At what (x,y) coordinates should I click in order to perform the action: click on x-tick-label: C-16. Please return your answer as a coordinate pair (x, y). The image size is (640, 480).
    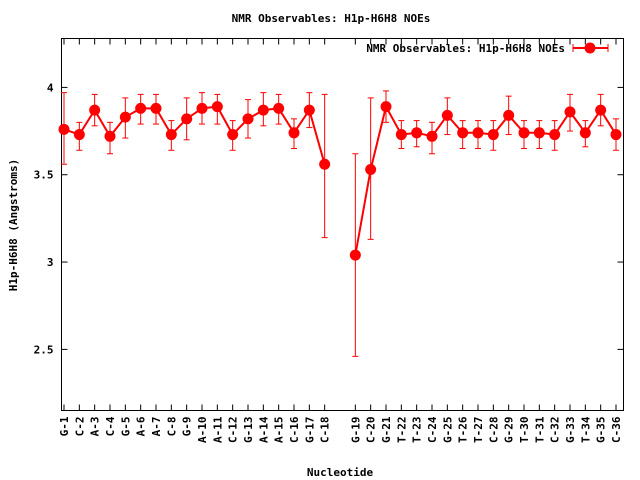
    Looking at the image, I should click on (294, 429).